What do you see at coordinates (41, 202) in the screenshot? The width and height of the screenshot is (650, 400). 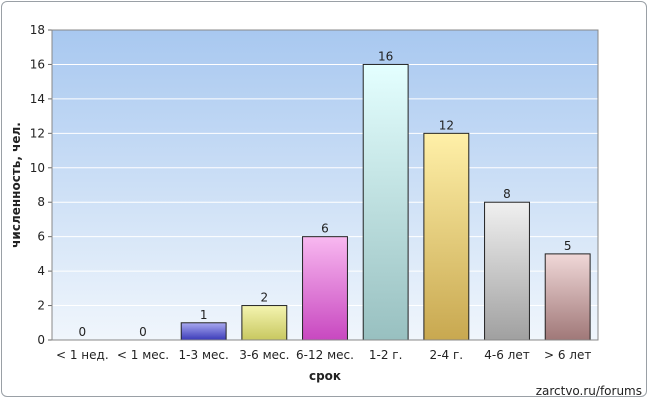 I see `y-tick-label: 8` at bounding box center [41, 202].